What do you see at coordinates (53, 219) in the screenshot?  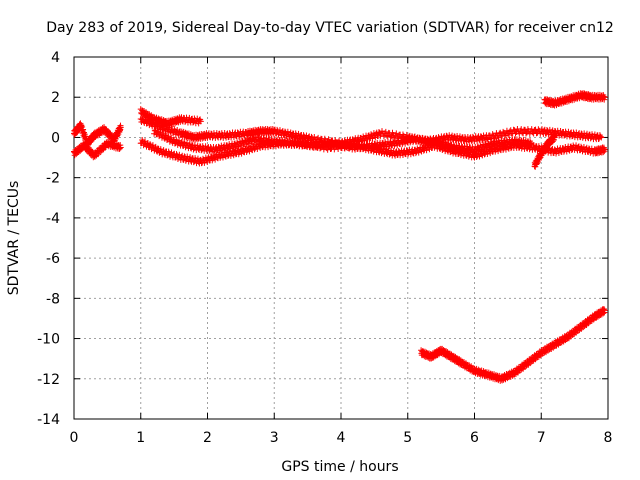 I see `y-tick-label: -4` at bounding box center [53, 219].